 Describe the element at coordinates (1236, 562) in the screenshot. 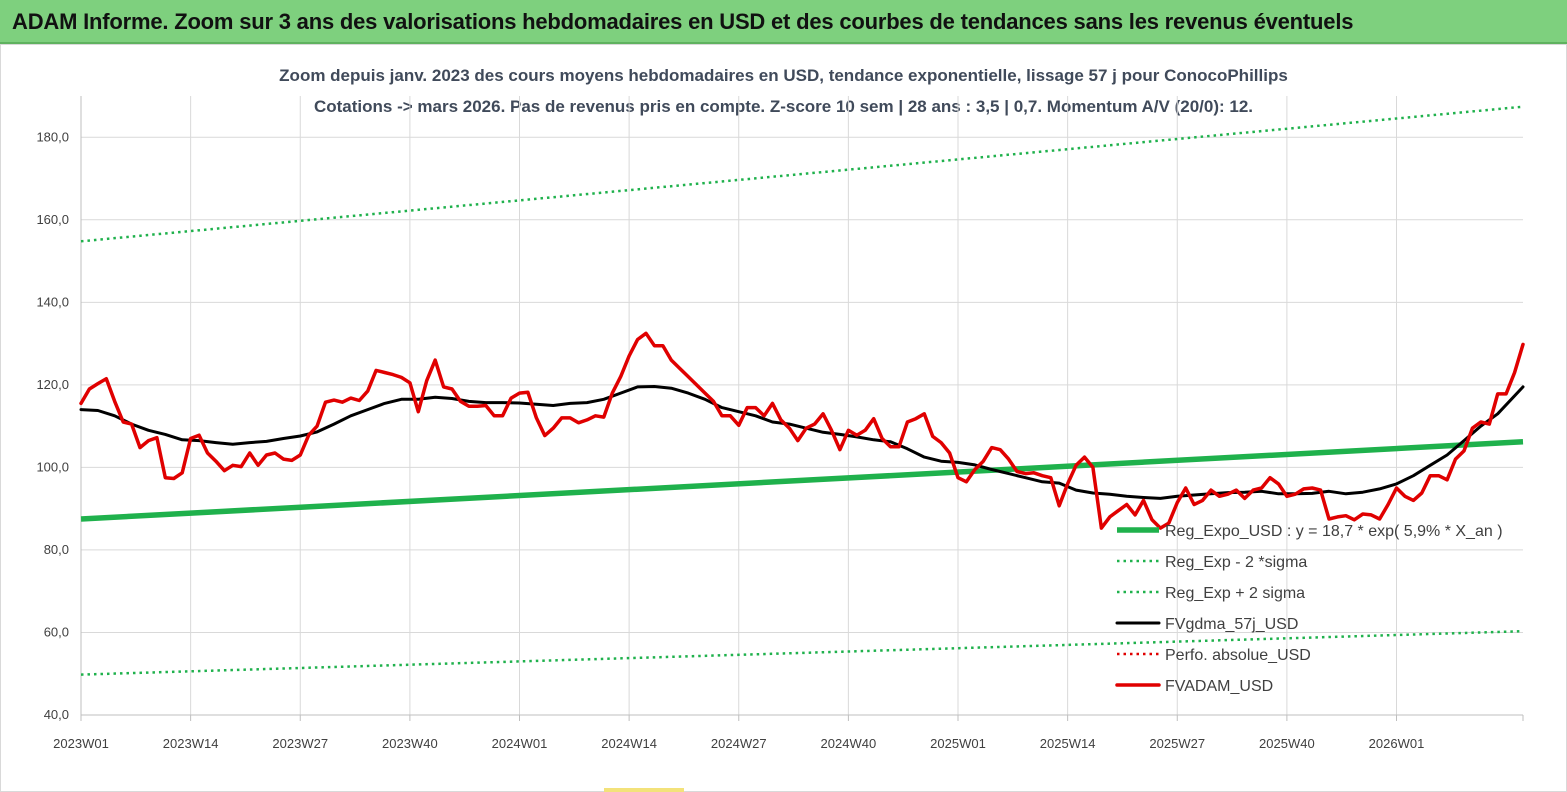

I see `legend-label: Reg_Exp - 2 *sigma` at that location.